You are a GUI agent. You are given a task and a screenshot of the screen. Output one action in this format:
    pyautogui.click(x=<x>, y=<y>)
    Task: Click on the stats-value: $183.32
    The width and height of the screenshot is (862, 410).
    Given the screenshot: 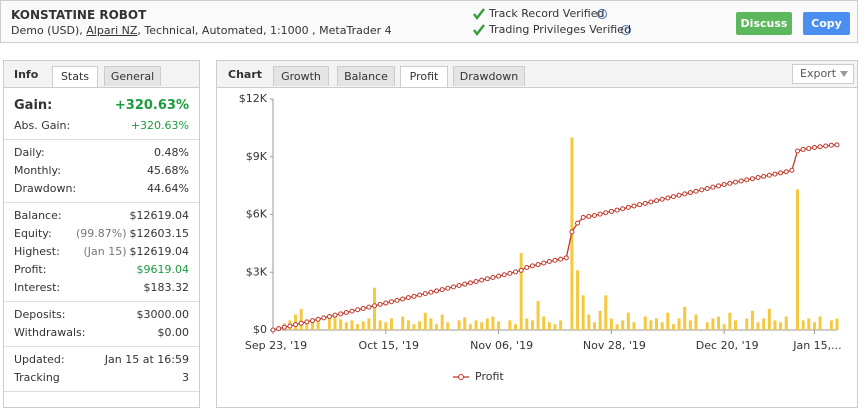 What is the action you would take?
    pyautogui.click(x=166, y=287)
    